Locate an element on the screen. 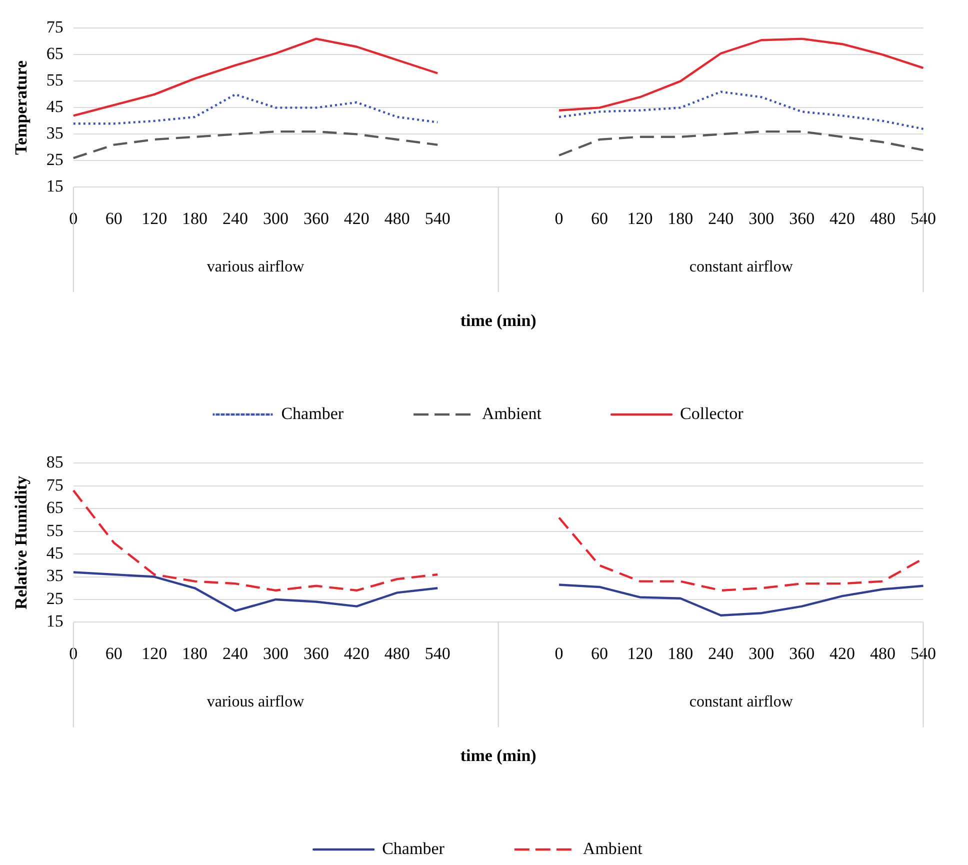  y-axis-title: Relative Humidity is located at coordinates (21, 542).